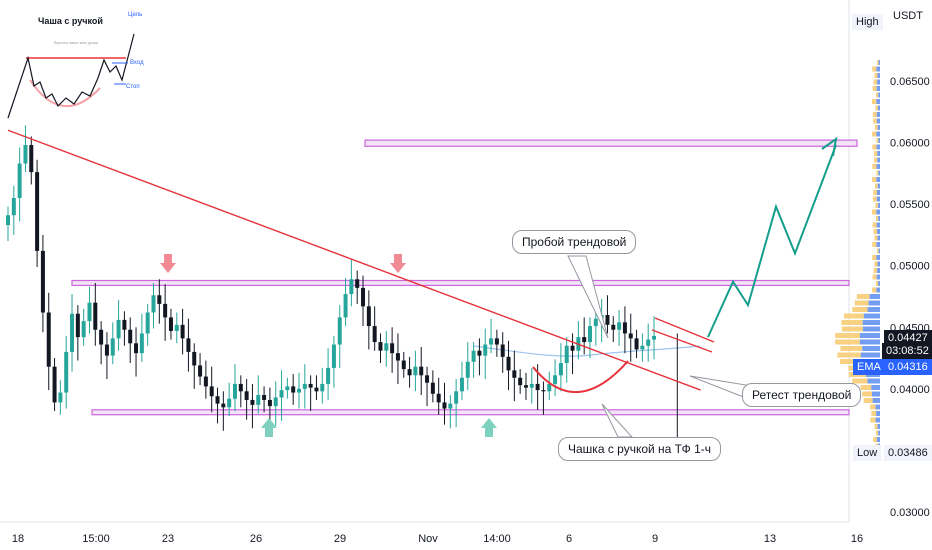 The image size is (932, 550). Describe the element at coordinates (772, 241) in the screenshot. I see `projection-path` at that location.